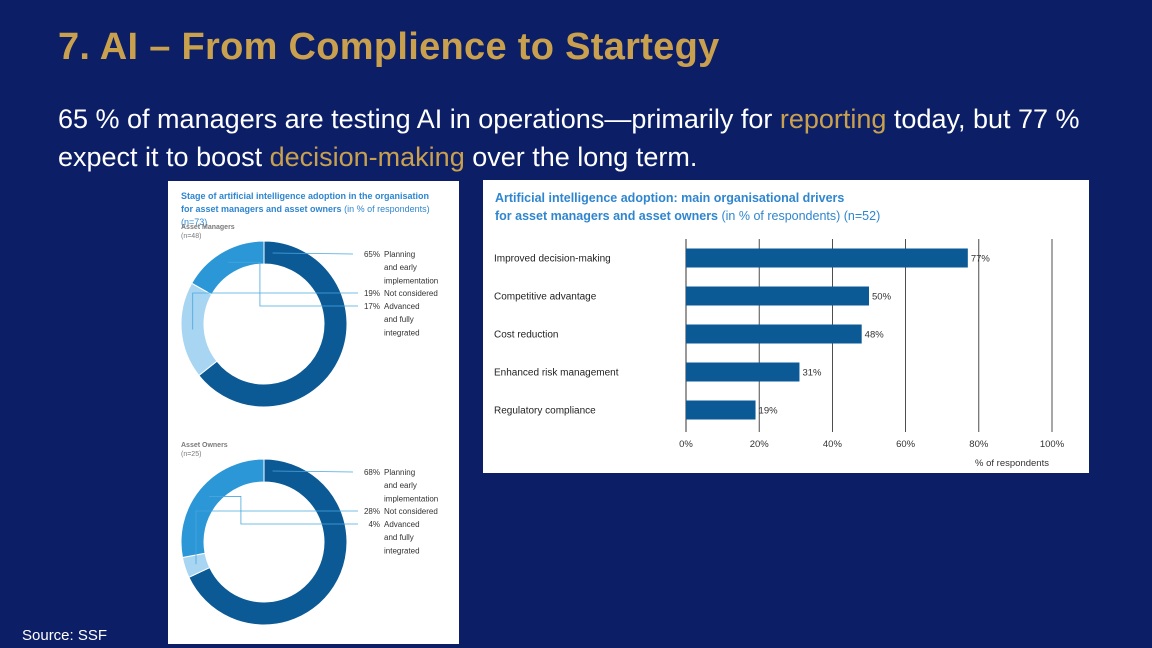 The height and width of the screenshot is (648, 1152). What do you see at coordinates (769, 411) in the screenshot?
I see `bar-value-regulatory-compliance: 19%` at bounding box center [769, 411].